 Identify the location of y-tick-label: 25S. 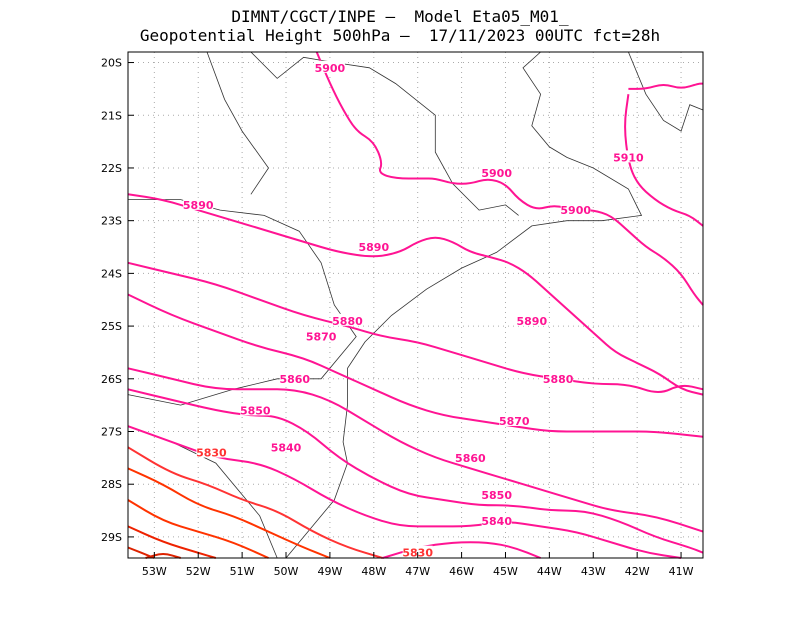
(111, 326).